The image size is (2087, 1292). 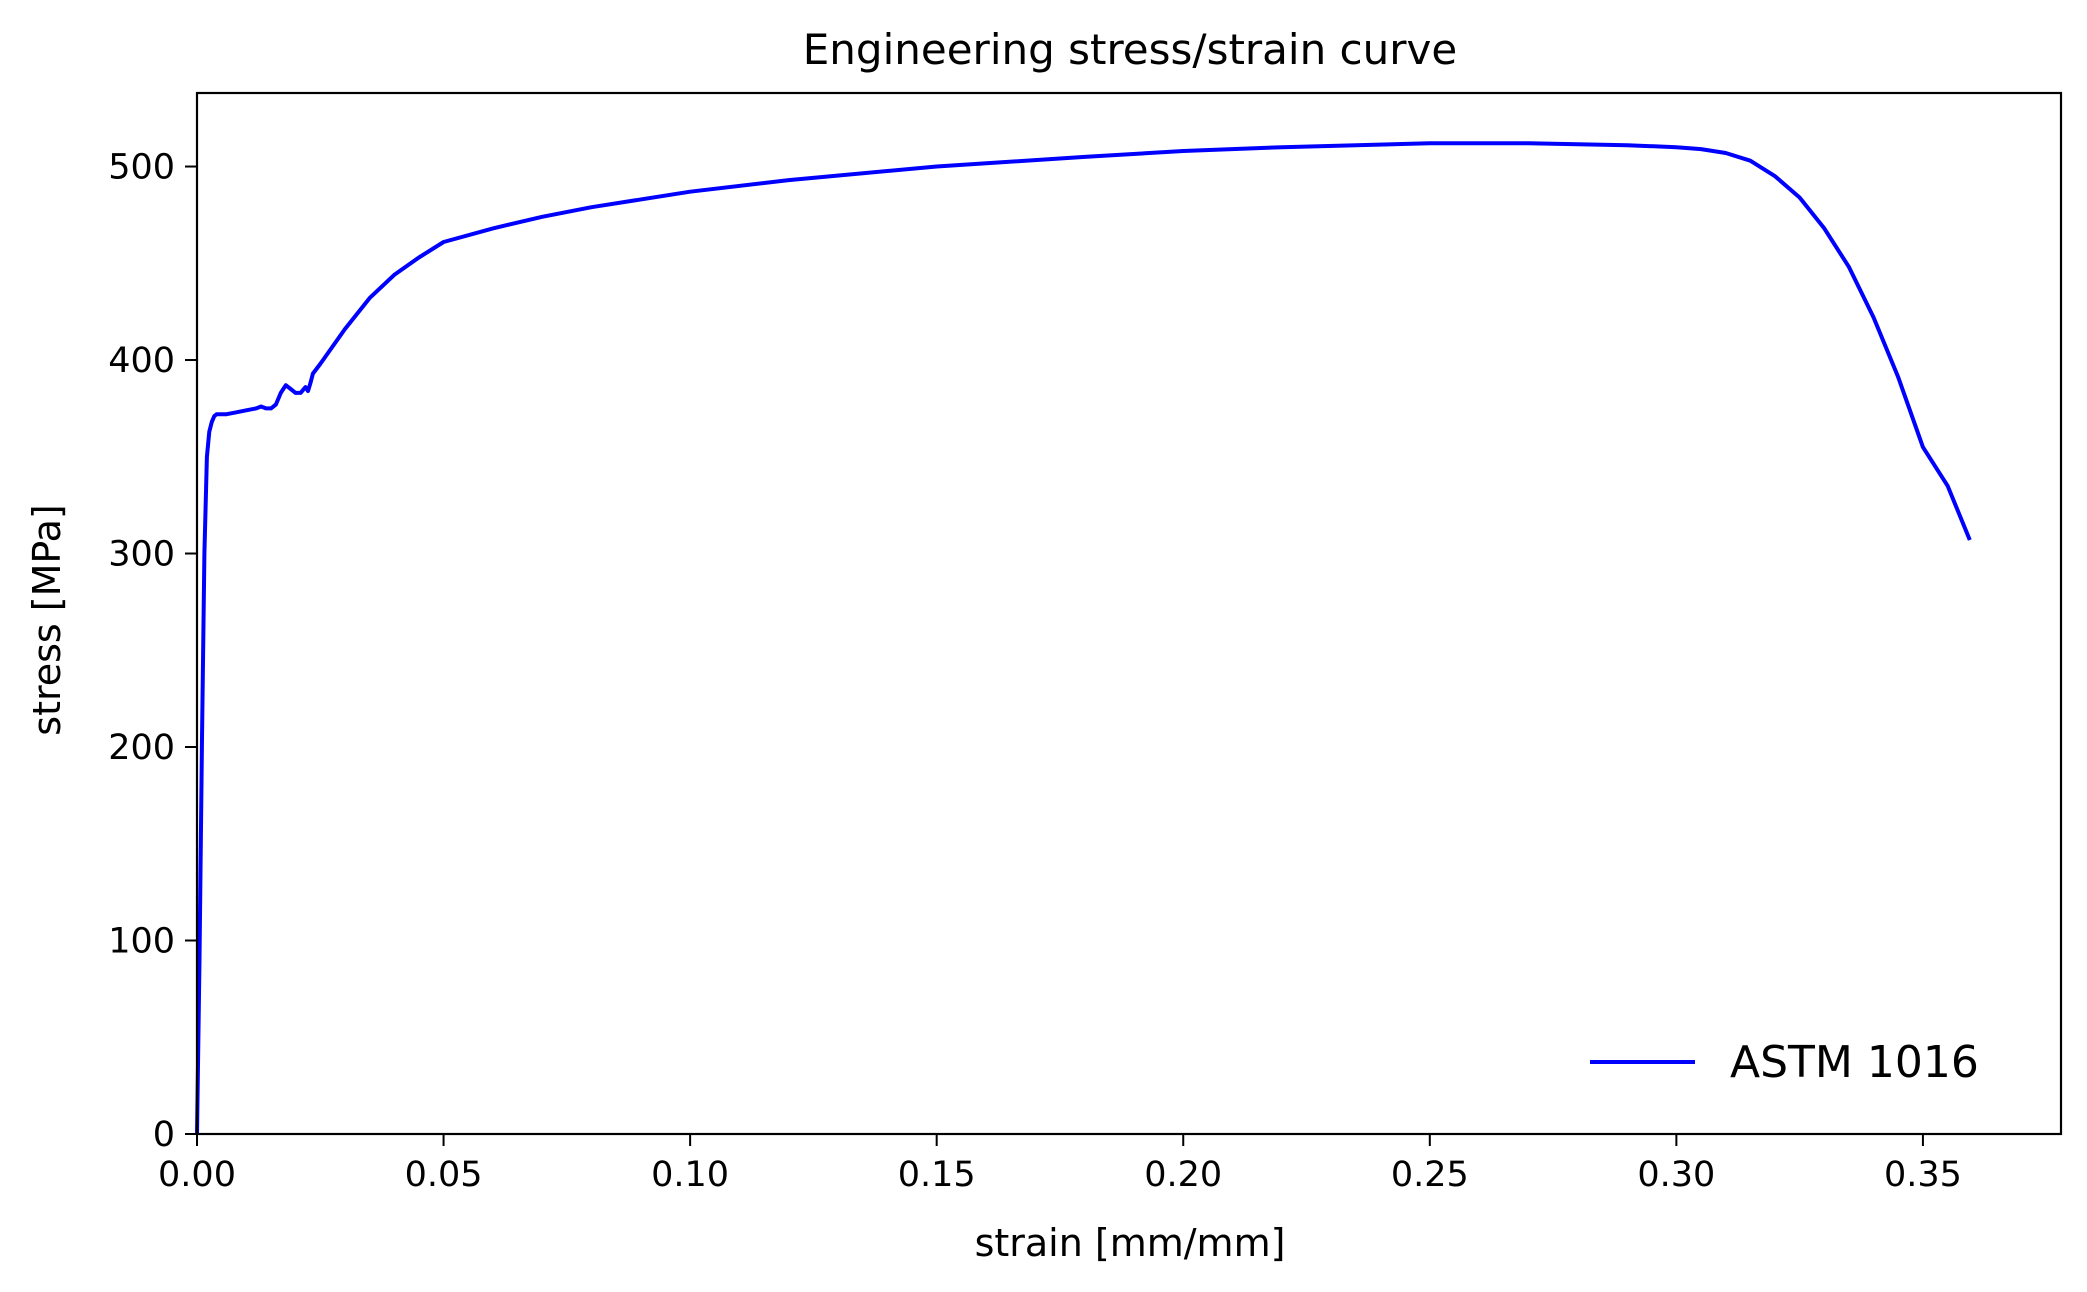 I want to click on legend: ASTM 1016, so click(x=1784, y=1062).